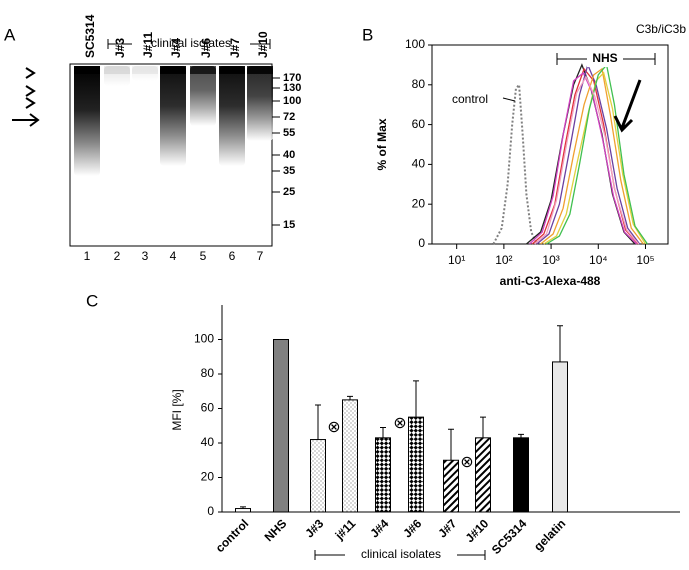 Image resolution: width=689 pixels, height=570 pixels. What do you see at coordinates (208, 477) in the screenshot?
I see `y-tick-label: 20` at bounding box center [208, 477].